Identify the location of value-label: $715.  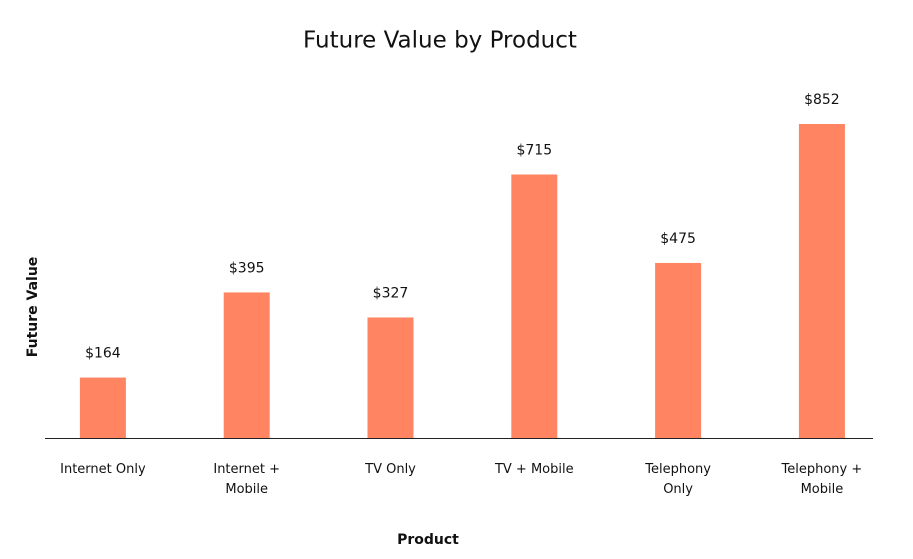
(534, 150).